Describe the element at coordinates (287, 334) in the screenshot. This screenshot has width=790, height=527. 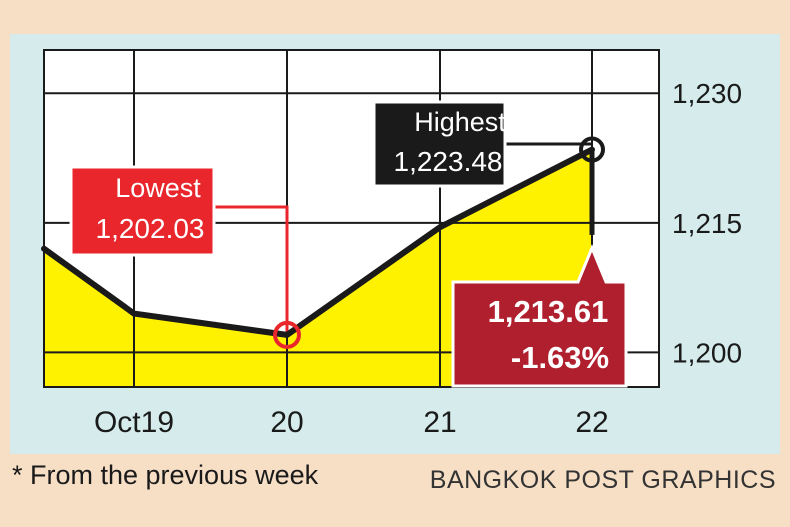
I see `lowest-marker` at that location.